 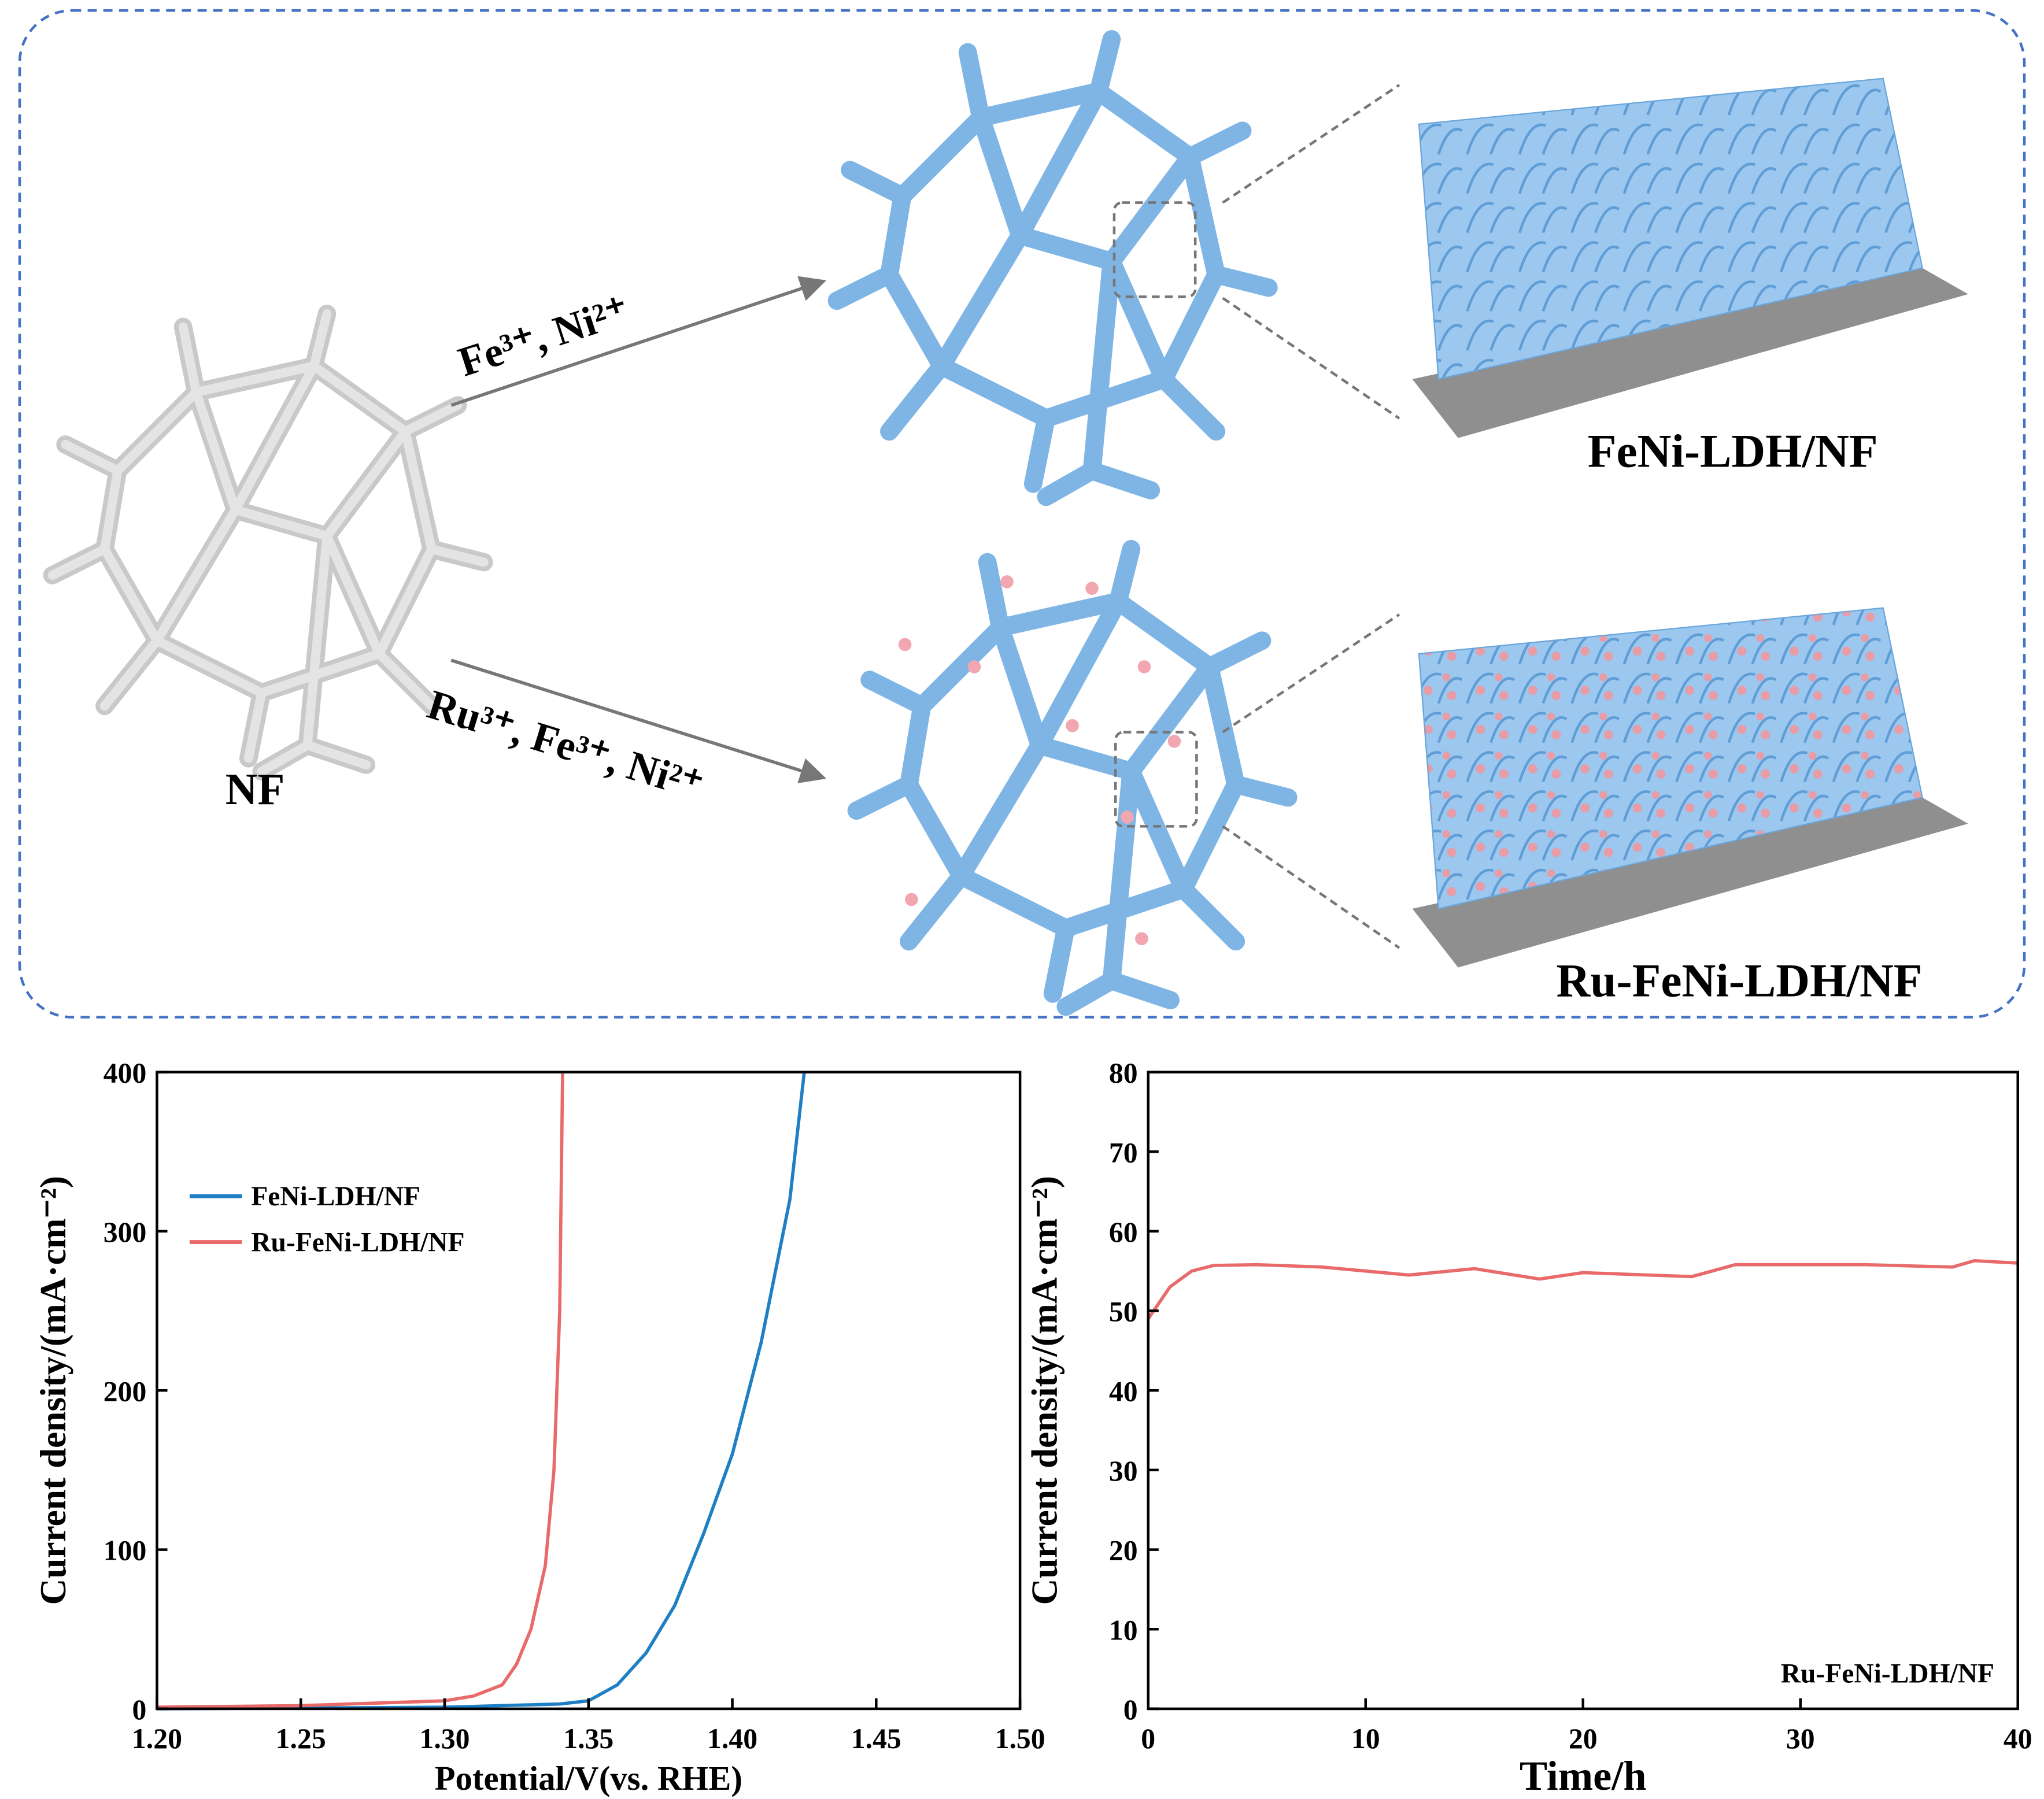 What do you see at coordinates (588, 1738) in the screenshot?
I see `x-tick-label: 1.35` at bounding box center [588, 1738].